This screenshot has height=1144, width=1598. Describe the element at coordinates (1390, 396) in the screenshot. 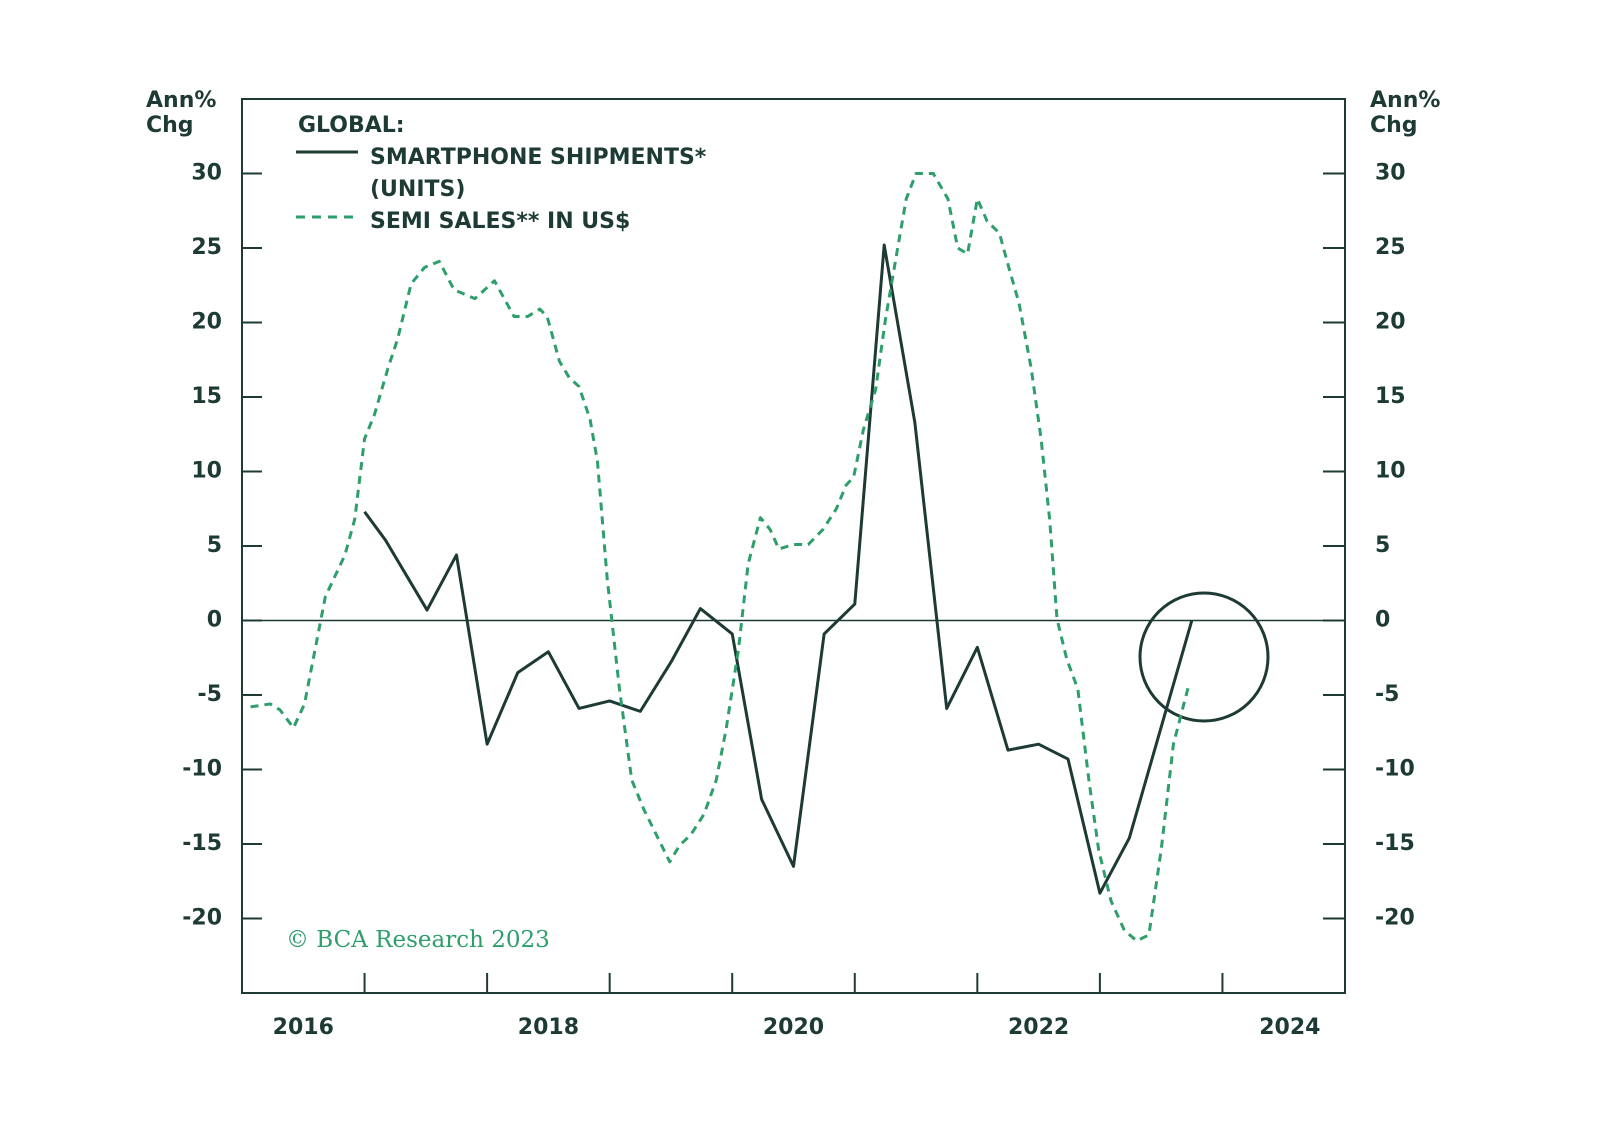

I see `y2-tick-label: 15` at that location.